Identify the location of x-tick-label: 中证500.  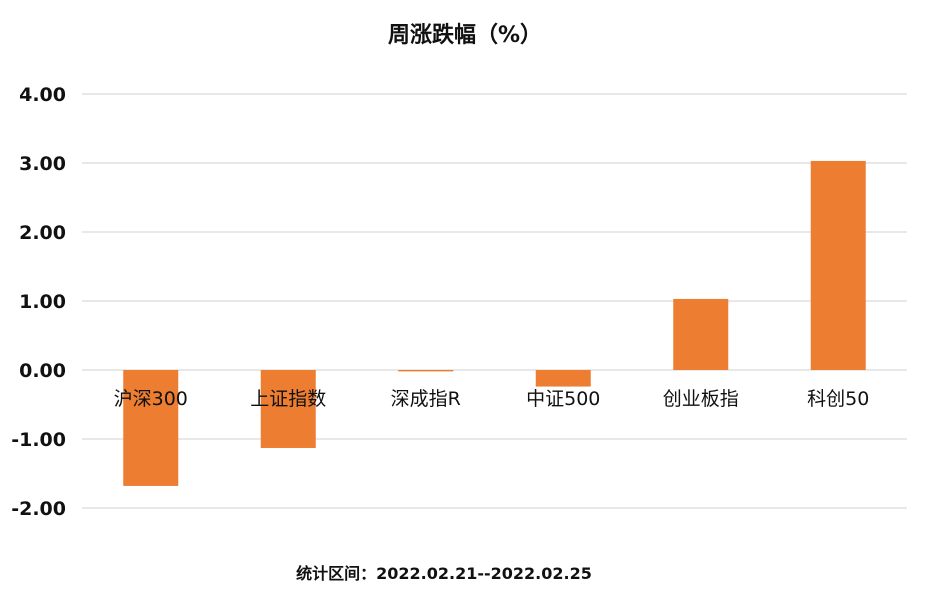
(563, 399).